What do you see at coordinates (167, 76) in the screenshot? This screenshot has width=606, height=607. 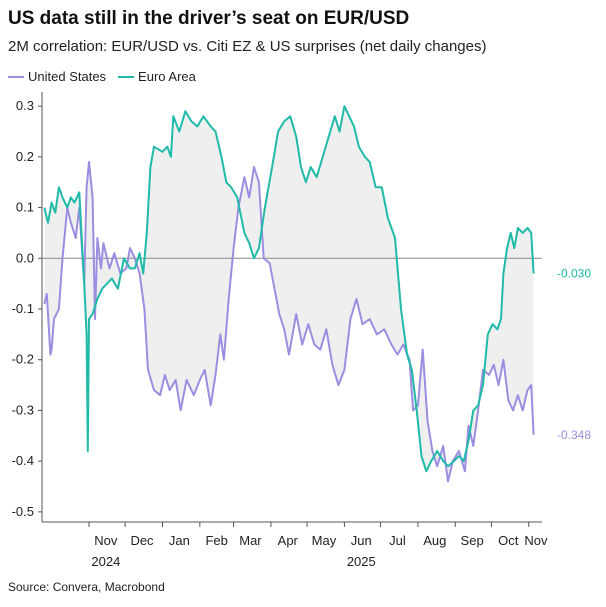 I see `legend-label-euro: Euro Area` at bounding box center [167, 76].